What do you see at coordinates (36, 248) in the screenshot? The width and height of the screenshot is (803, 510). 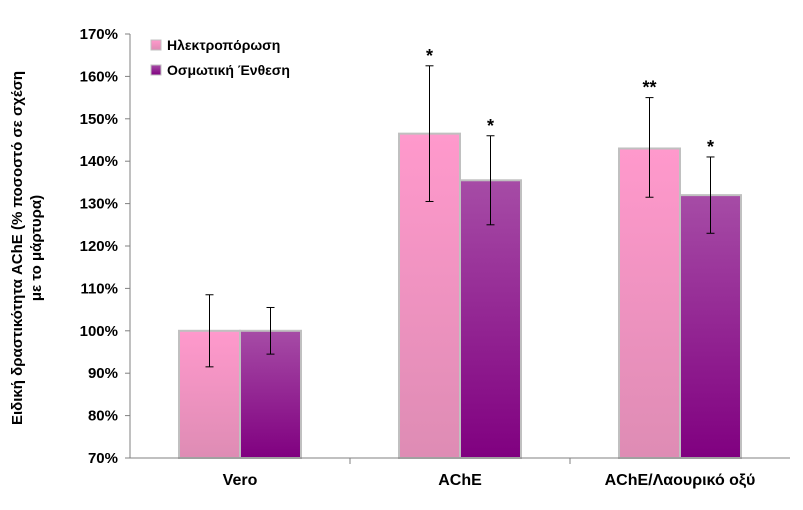 I see `y-axis-label-line-2: με το μάρτυρα)` at bounding box center [36, 248].